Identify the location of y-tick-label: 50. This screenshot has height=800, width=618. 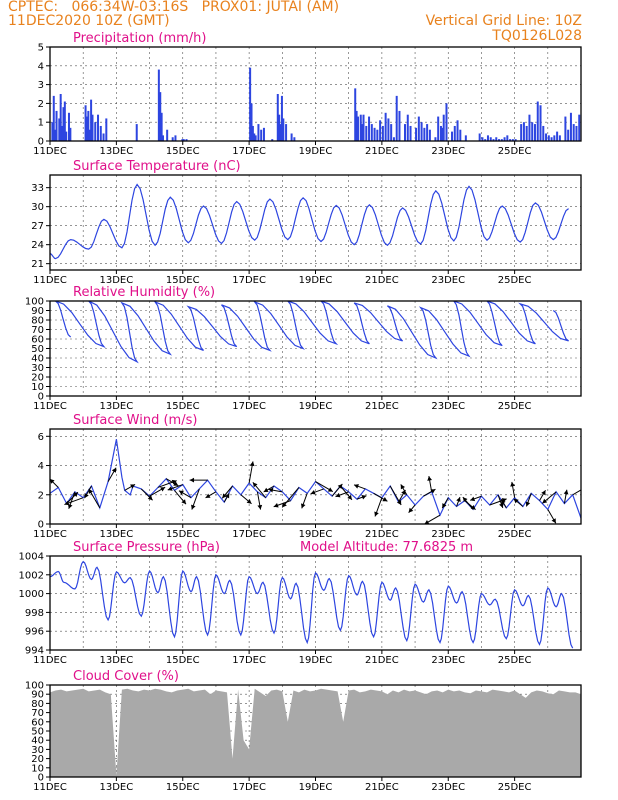
(37, 732).